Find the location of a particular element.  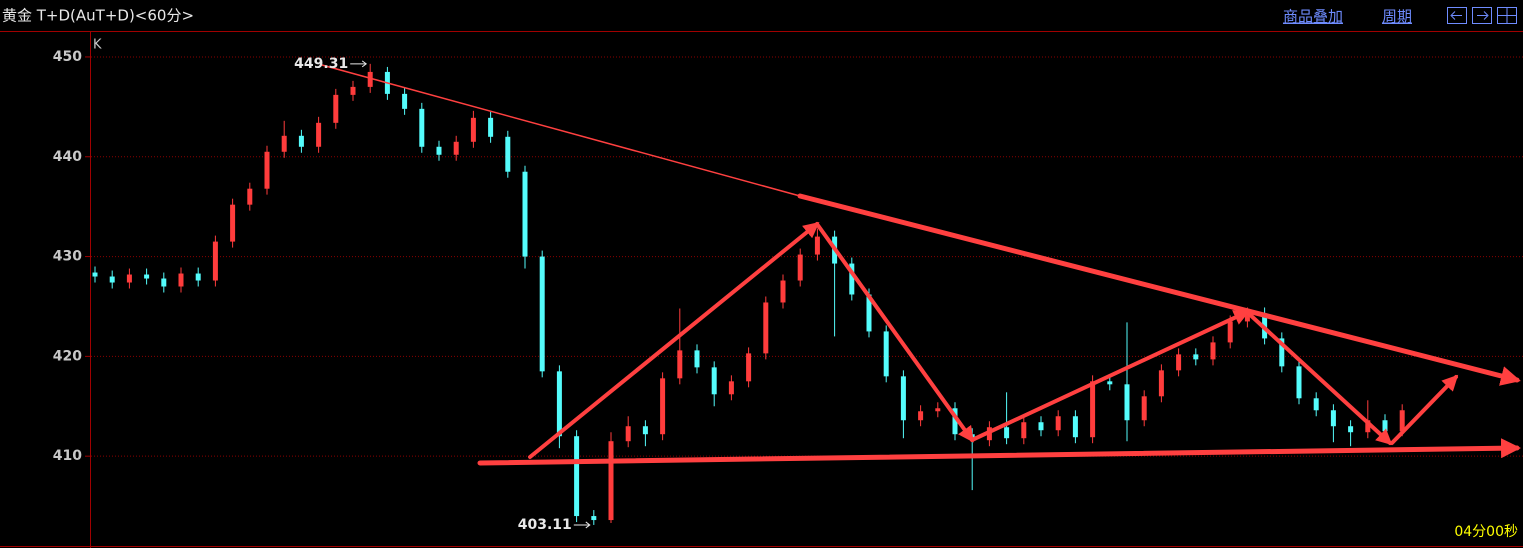

timer: 04分00秒 is located at coordinates (1486, 532).